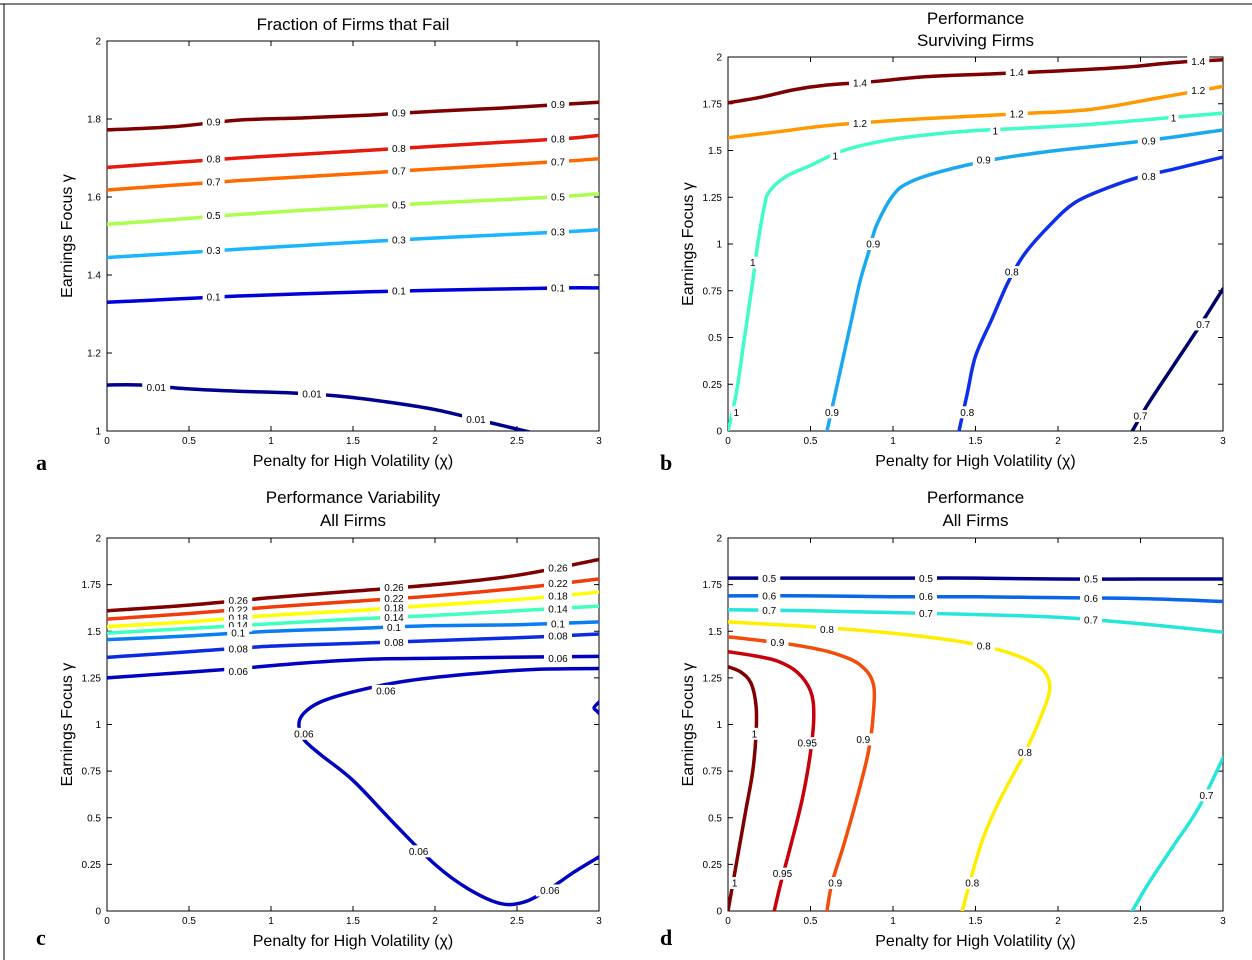 This screenshot has width=1252, height=960. What do you see at coordinates (975, 40) in the screenshot?
I see `chart-title: Surviving Firms` at bounding box center [975, 40].